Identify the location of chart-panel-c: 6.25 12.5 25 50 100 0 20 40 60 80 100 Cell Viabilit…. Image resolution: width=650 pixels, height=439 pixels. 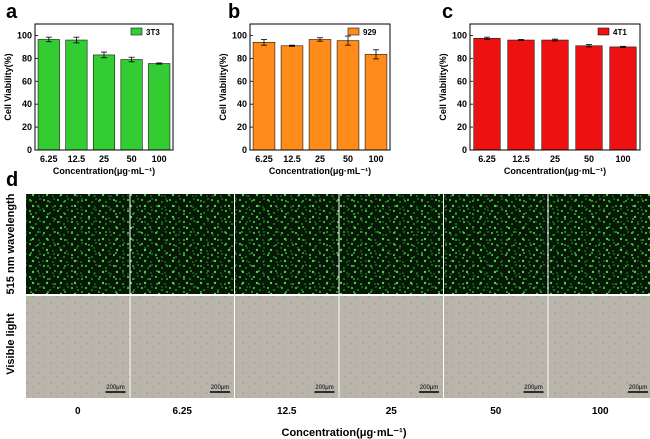
(539, 99).